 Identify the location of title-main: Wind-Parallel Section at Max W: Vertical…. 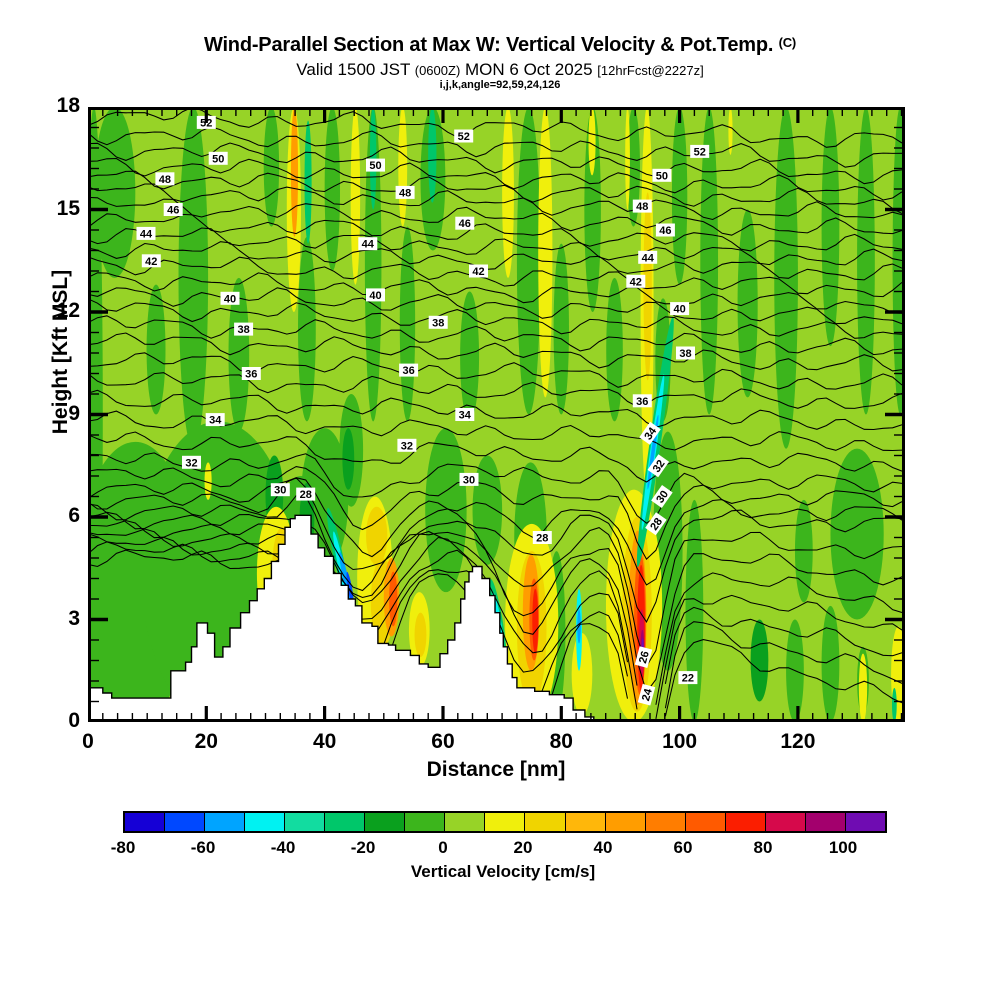
(488, 45).